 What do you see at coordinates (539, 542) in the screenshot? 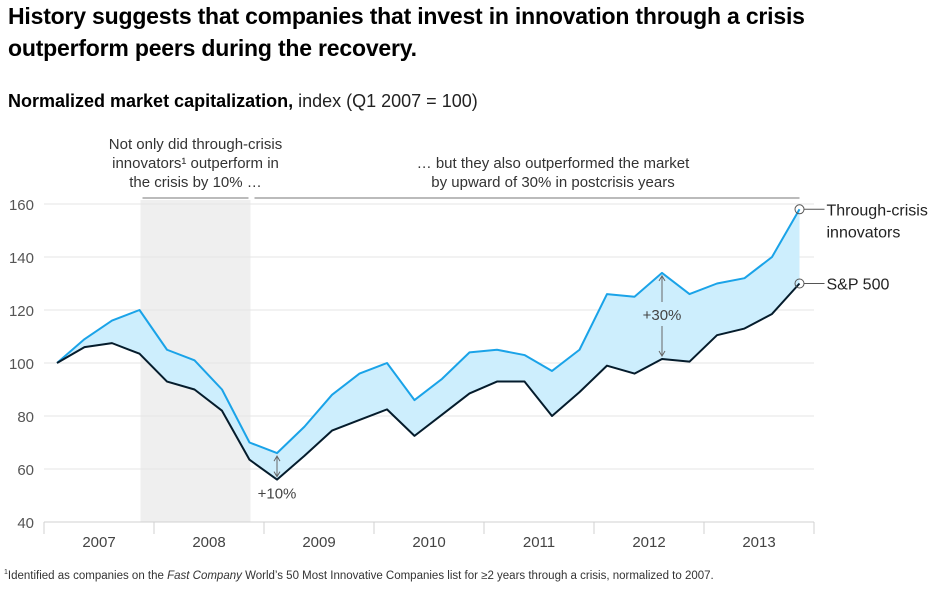
I see `x-tick-label: 2011` at bounding box center [539, 542].